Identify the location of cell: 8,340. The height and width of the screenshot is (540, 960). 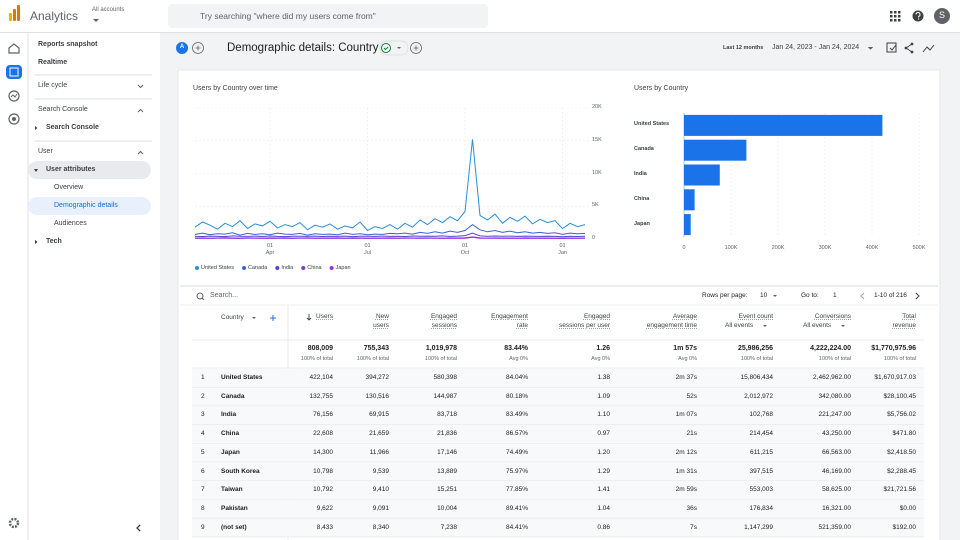
(380, 527).